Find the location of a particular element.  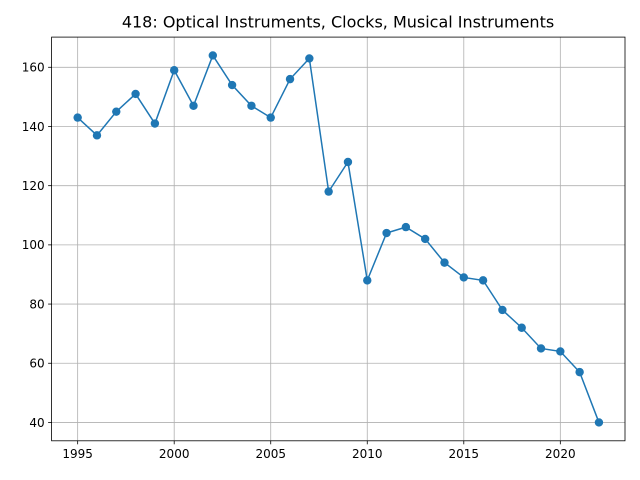

x-tick-label: 2015 is located at coordinates (464, 454).